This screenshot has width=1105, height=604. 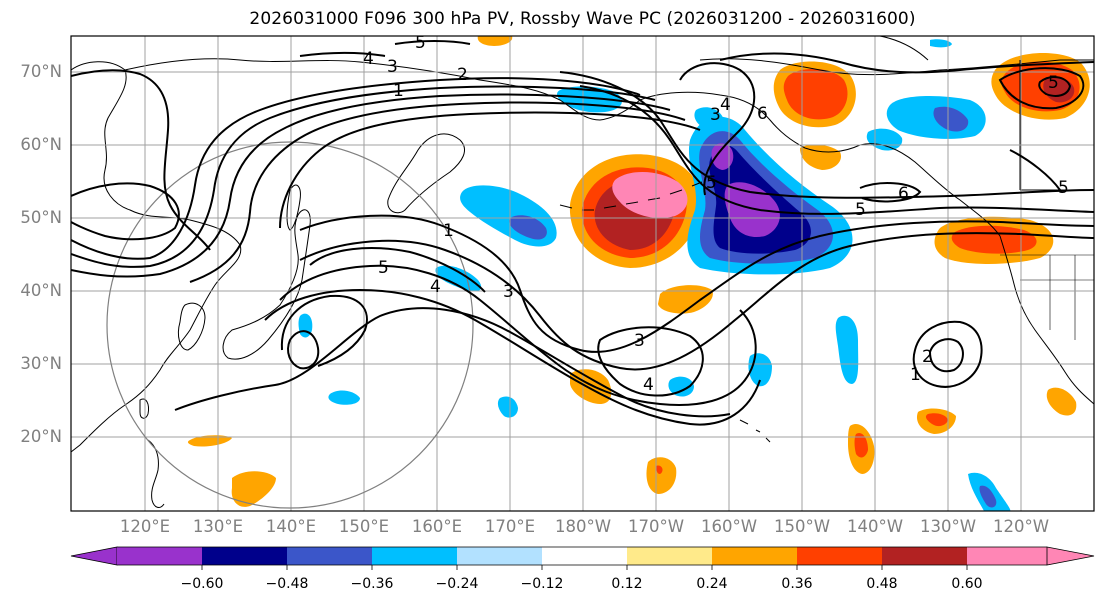 What do you see at coordinates (41, 144) in the screenshot?
I see `lat-label-60n: 60°N` at bounding box center [41, 144].